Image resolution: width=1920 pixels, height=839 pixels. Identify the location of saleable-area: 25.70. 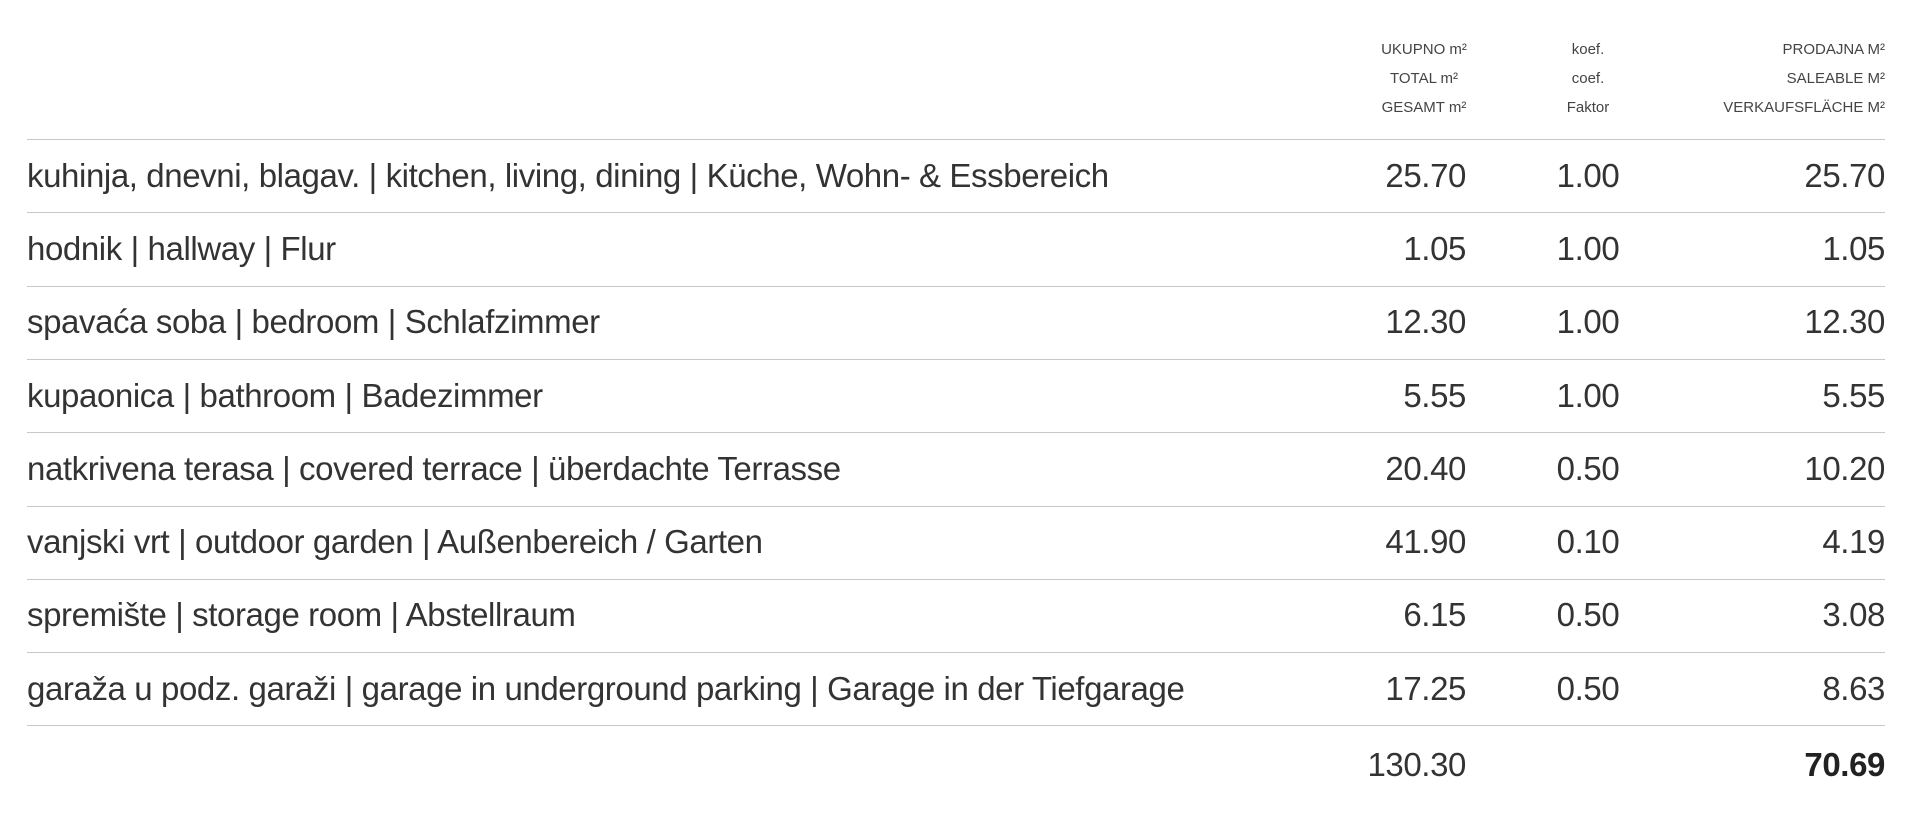
(1844, 175).